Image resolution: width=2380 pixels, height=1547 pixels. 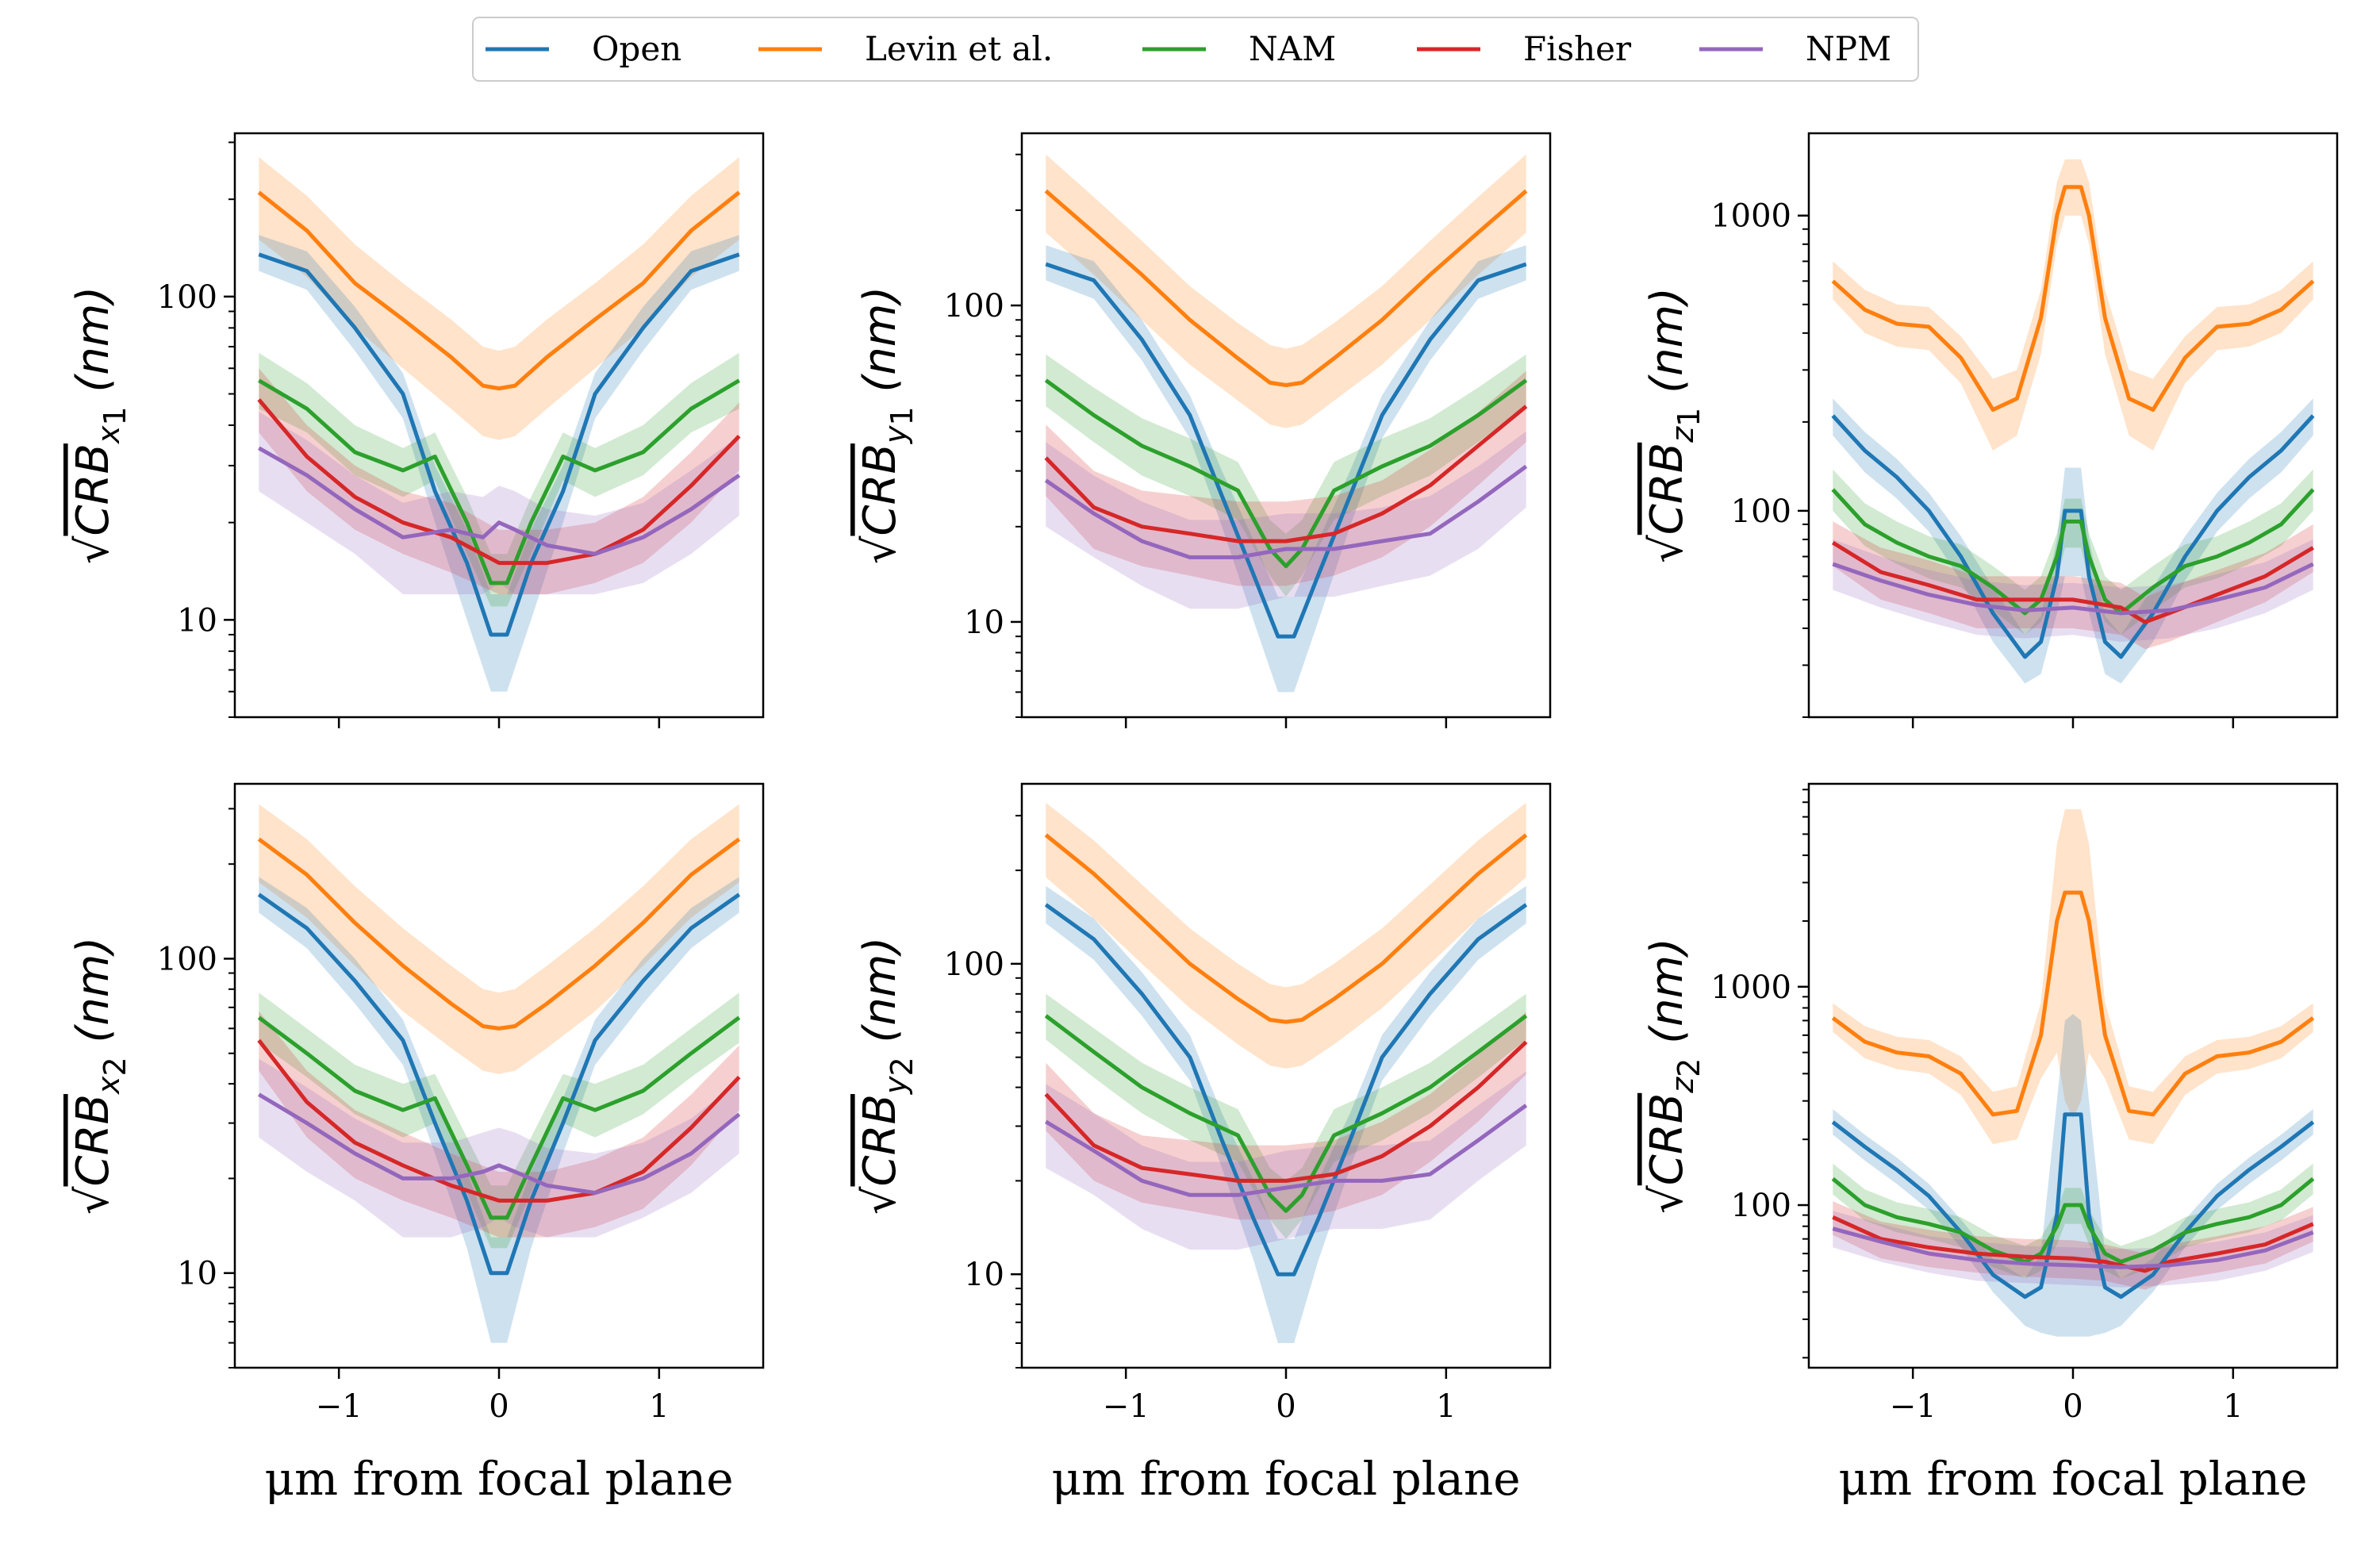 I want to click on panel-z1: 100 1000 √CRBz1 (nm), so click(x=1990, y=430).